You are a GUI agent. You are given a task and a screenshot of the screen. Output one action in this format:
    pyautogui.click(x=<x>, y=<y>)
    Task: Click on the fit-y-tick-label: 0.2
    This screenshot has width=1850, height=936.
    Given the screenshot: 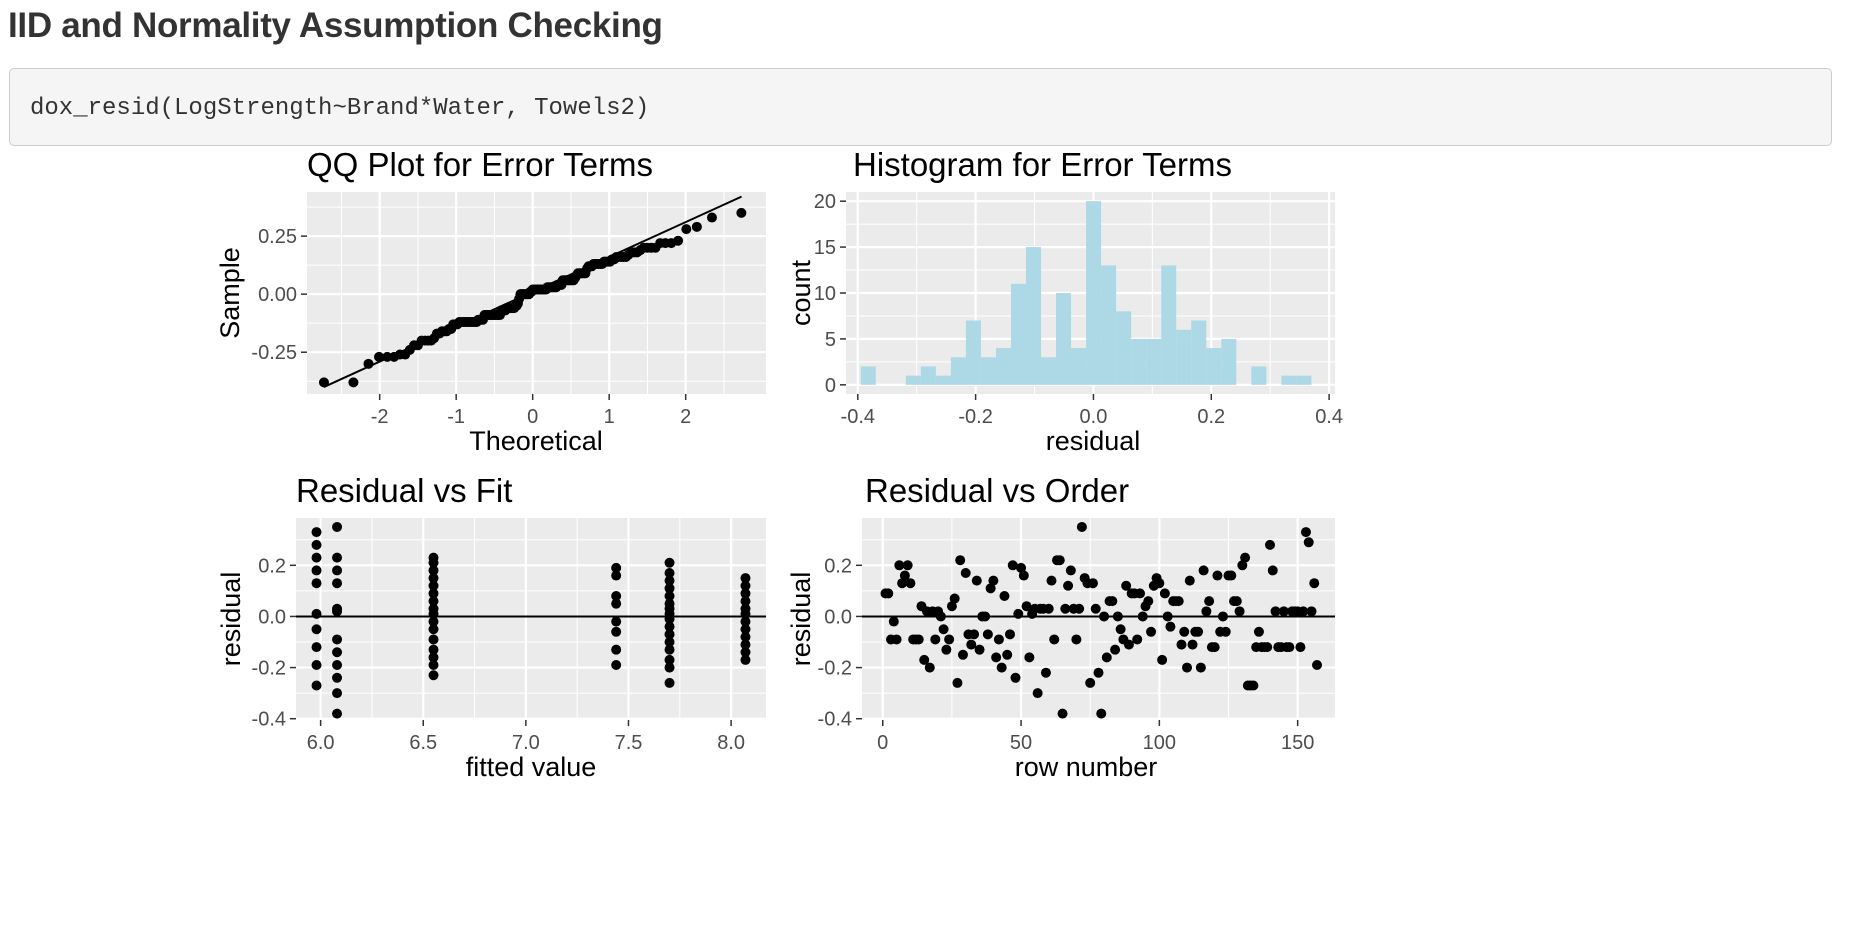 What is the action you would take?
    pyautogui.click(x=272, y=566)
    